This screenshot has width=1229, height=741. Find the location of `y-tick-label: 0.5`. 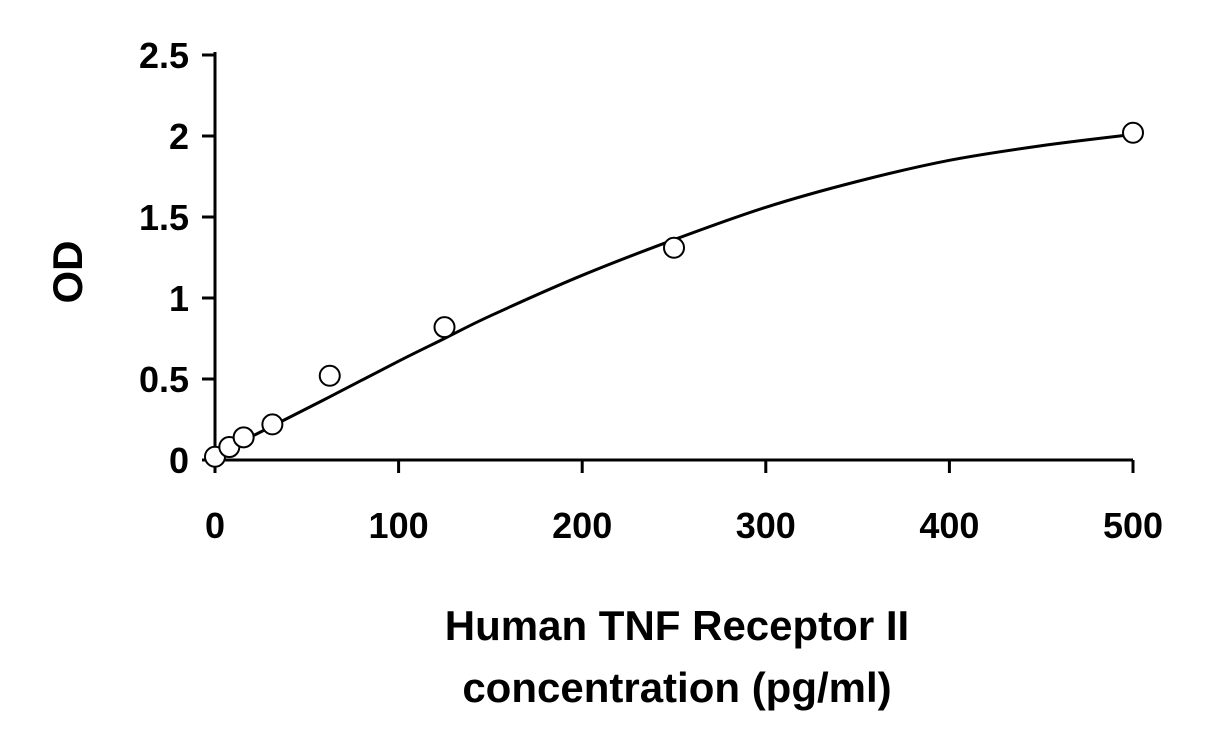

y-tick-label: 0.5 is located at coordinates (164, 379).